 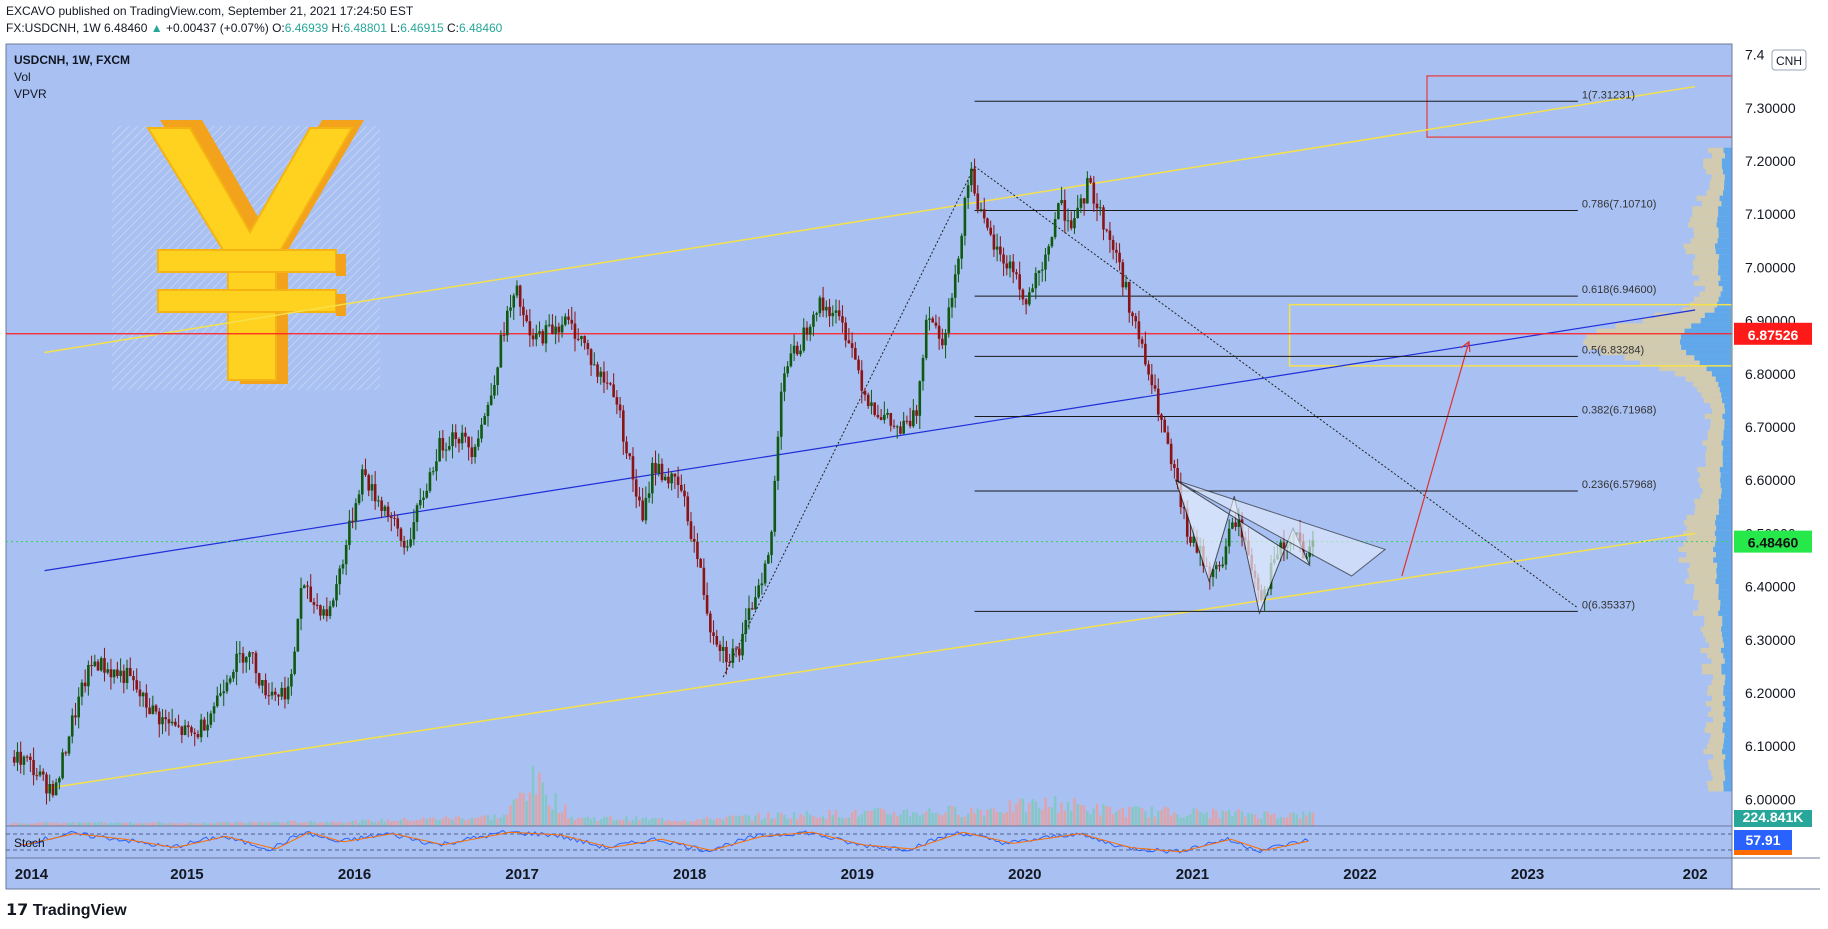 I want to click on price-axis, so click(x=1776, y=466).